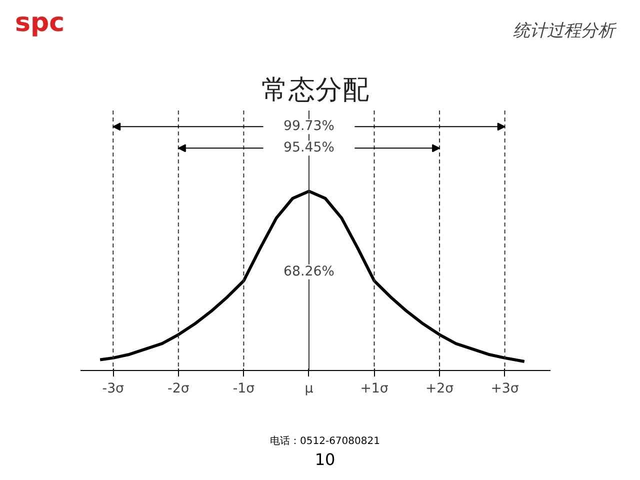 The image size is (640, 480). I want to click on text: 95.45%, so click(309, 148).